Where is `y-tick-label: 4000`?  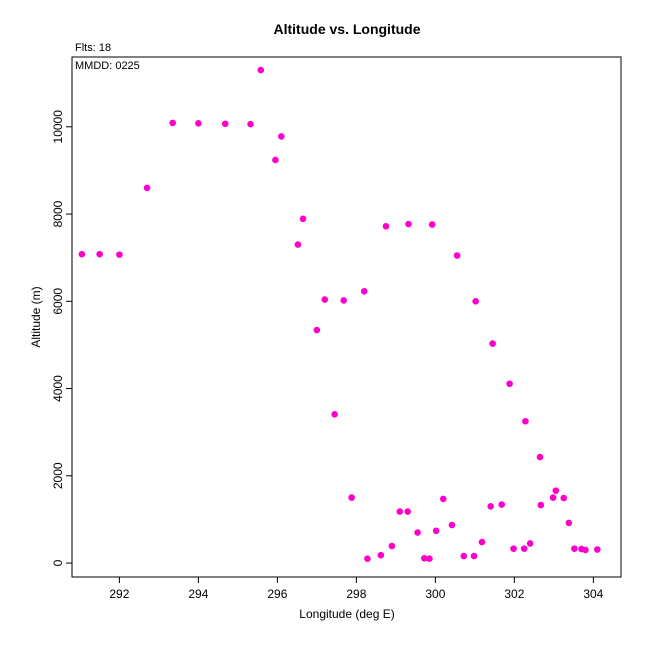
y-tick-label: 4000 is located at coordinates (58, 388).